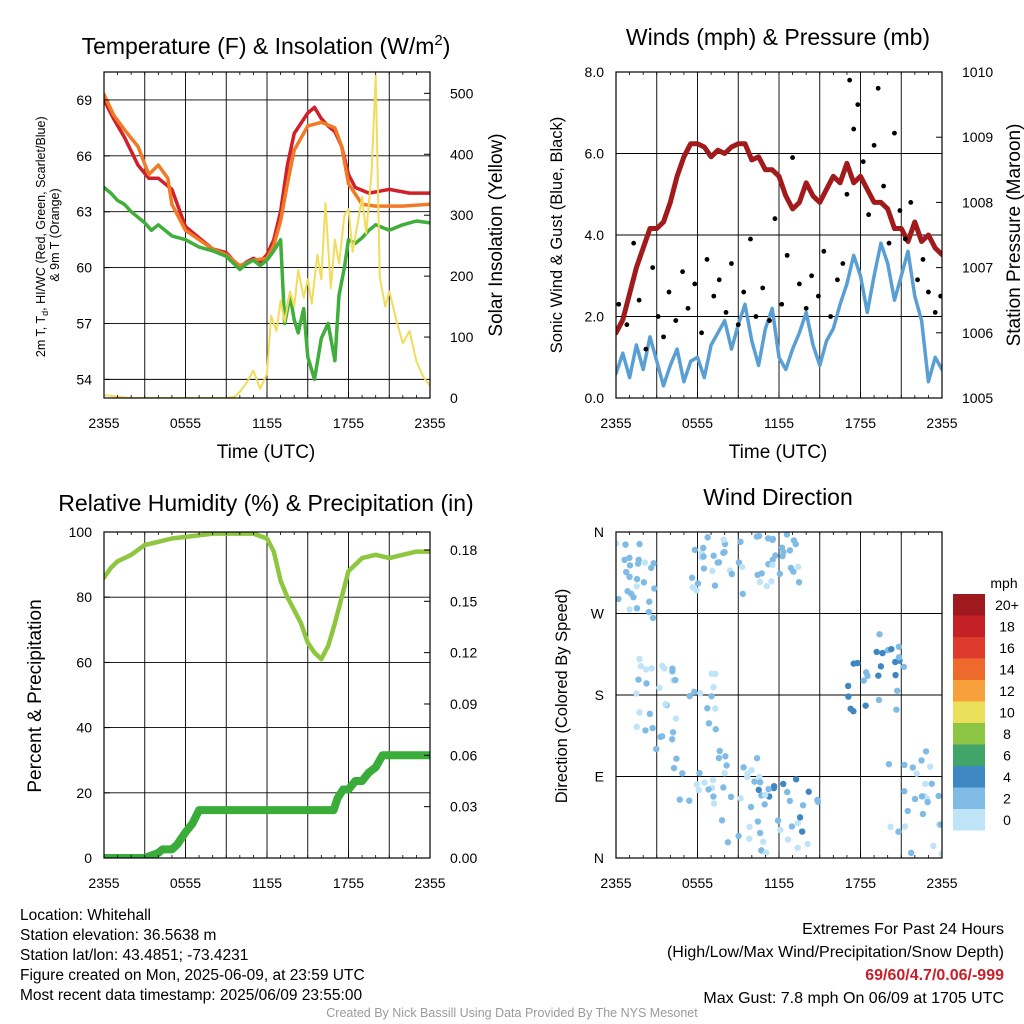  Describe the element at coordinates (463, 858) in the screenshot. I see `humidity-y2tick-label: 0.00` at that location.